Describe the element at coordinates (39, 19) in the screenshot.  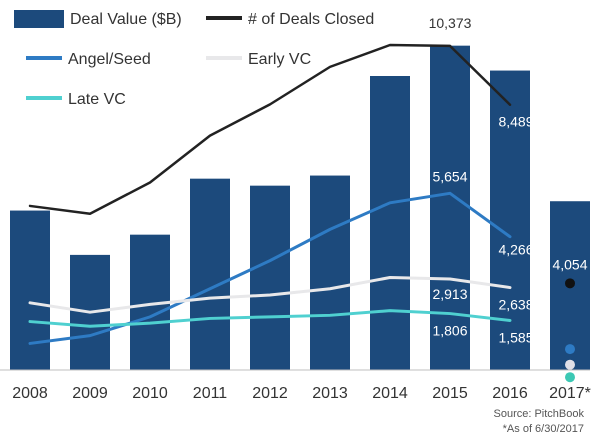
I see `legend-swatch-deal-value-b` at that location.